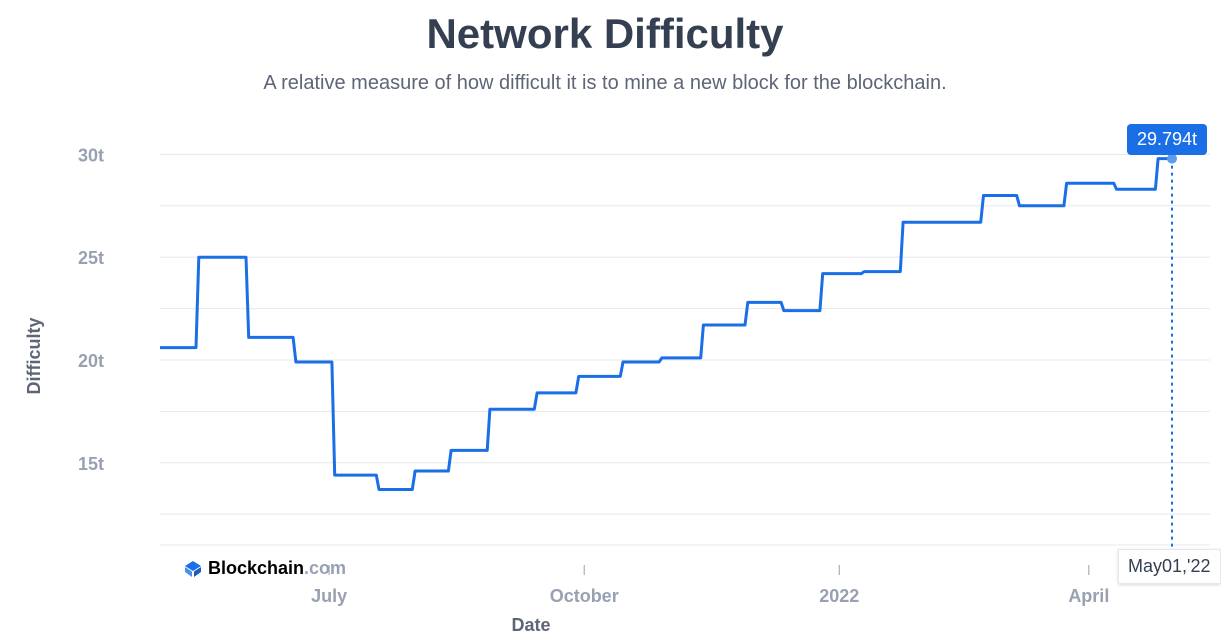  What do you see at coordinates (329, 596) in the screenshot?
I see `x-tick-label: July` at bounding box center [329, 596].